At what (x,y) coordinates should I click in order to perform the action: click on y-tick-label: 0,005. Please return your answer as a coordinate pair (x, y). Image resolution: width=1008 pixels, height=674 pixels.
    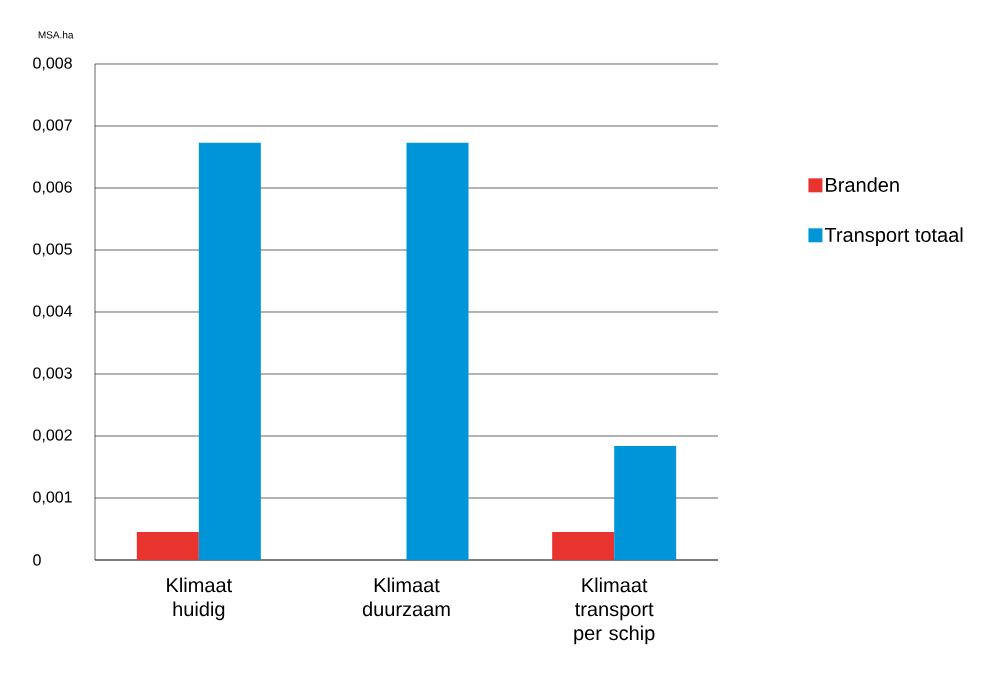
    Looking at the image, I should click on (52, 250).